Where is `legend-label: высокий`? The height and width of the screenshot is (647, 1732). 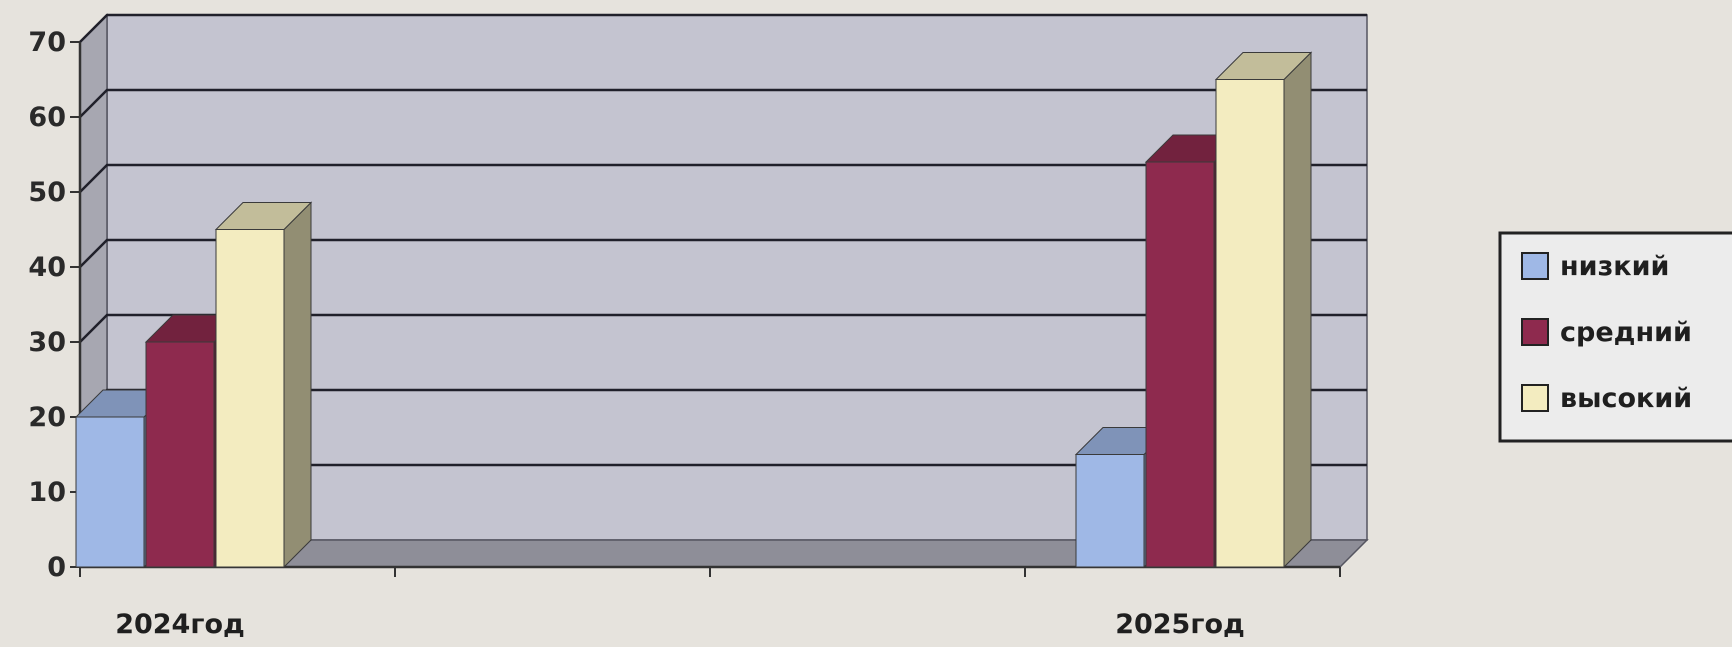
legend-label: высокий is located at coordinates (1626, 398).